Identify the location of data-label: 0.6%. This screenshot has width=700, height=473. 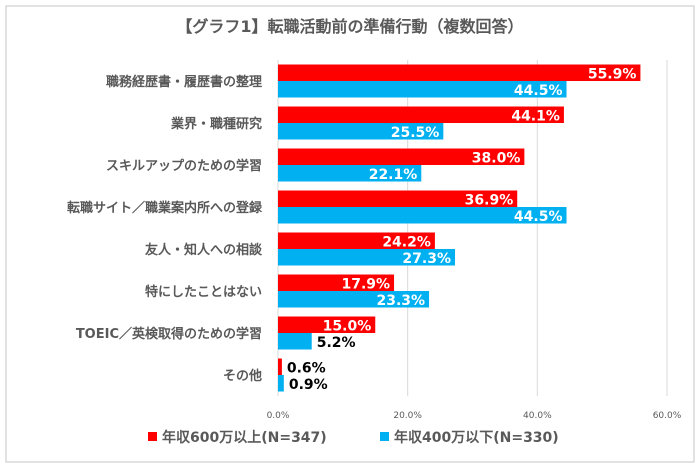
(306, 369).